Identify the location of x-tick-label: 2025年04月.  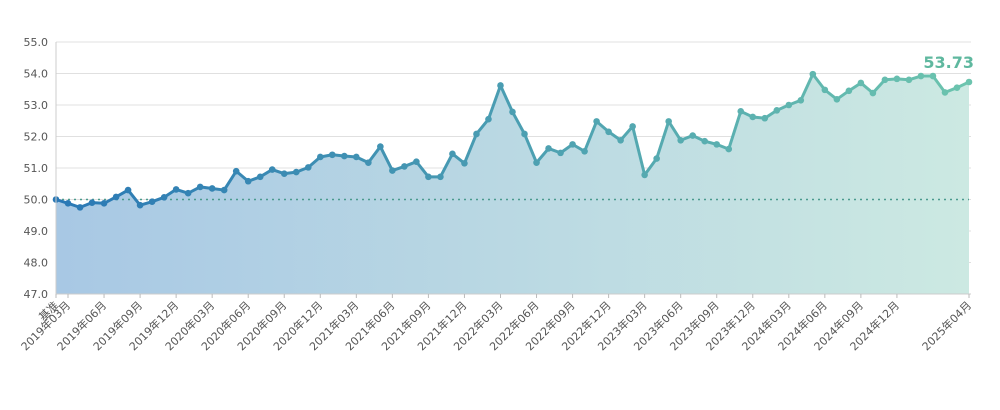
(946, 325).